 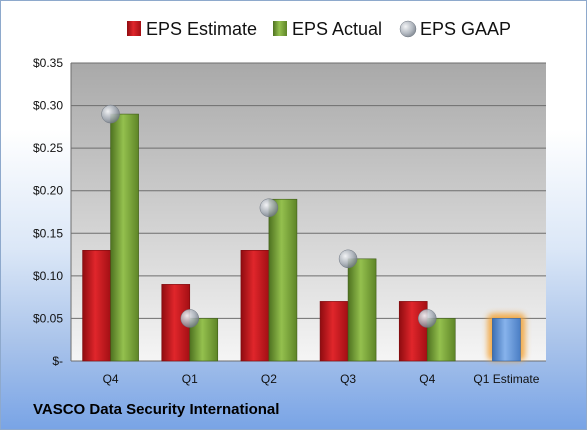 I want to click on x-tick-label: Q1, so click(x=190, y=379).